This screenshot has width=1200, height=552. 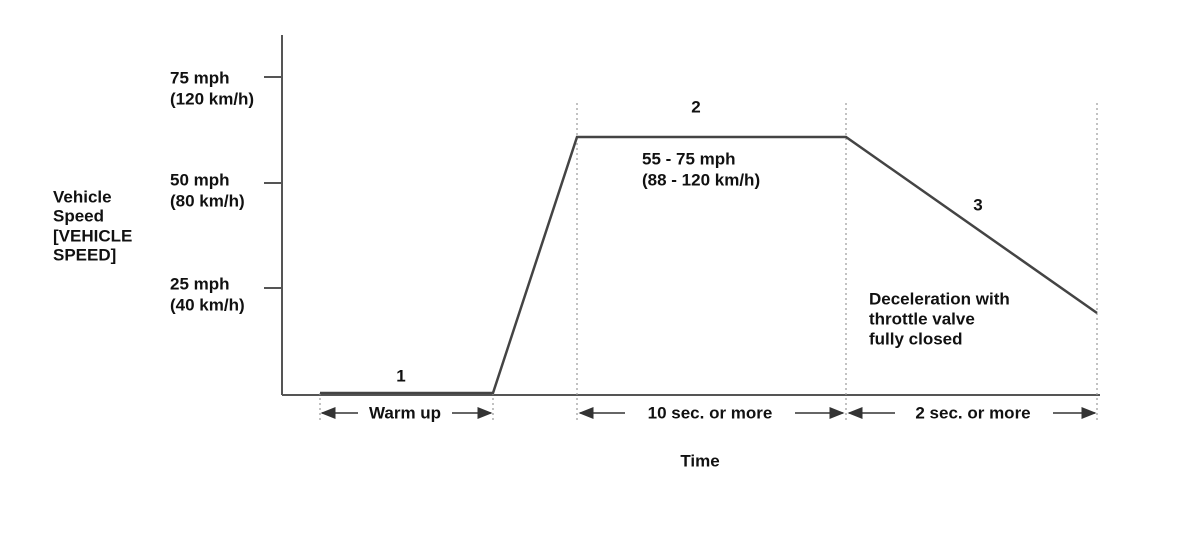 What do you see at coordinates (200, 283) in the screenshot?
I see `y-tick-label: 25 mph` at bounding box center [200, 283].